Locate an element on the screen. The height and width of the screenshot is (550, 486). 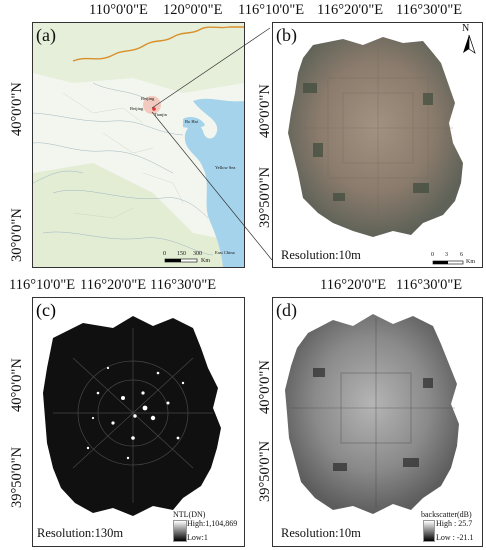
lon-tick-d-1: 116°20'0"E is located at coordinates (353, 285).